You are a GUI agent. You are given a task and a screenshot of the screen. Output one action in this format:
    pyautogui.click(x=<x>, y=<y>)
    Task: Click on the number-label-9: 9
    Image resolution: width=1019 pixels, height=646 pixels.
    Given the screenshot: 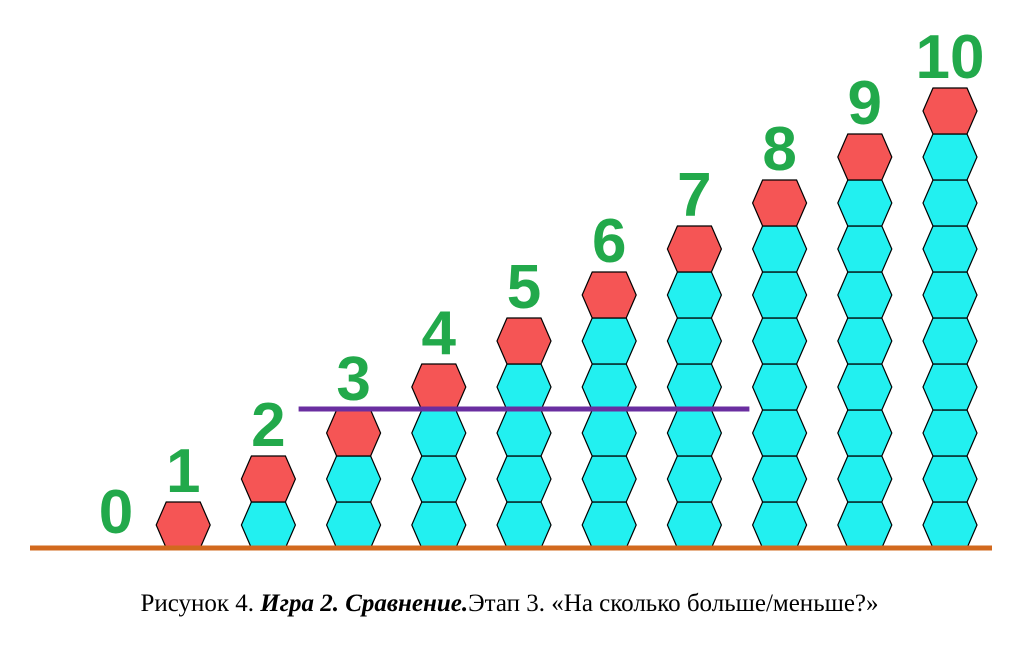 What is the action you would take?
    pyautogui.click(x=865, y=103)
    